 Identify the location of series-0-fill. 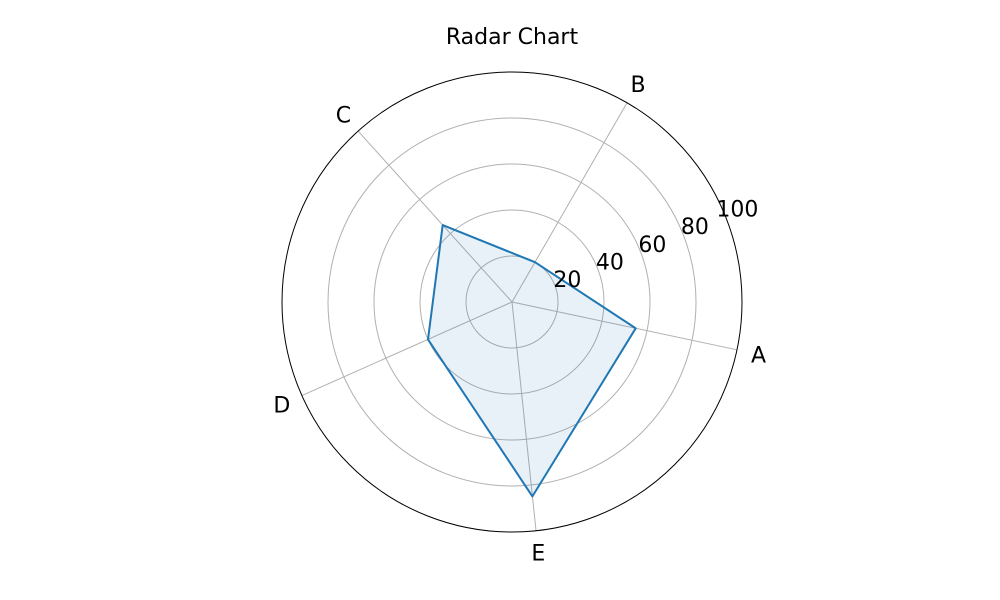
(532, 361).